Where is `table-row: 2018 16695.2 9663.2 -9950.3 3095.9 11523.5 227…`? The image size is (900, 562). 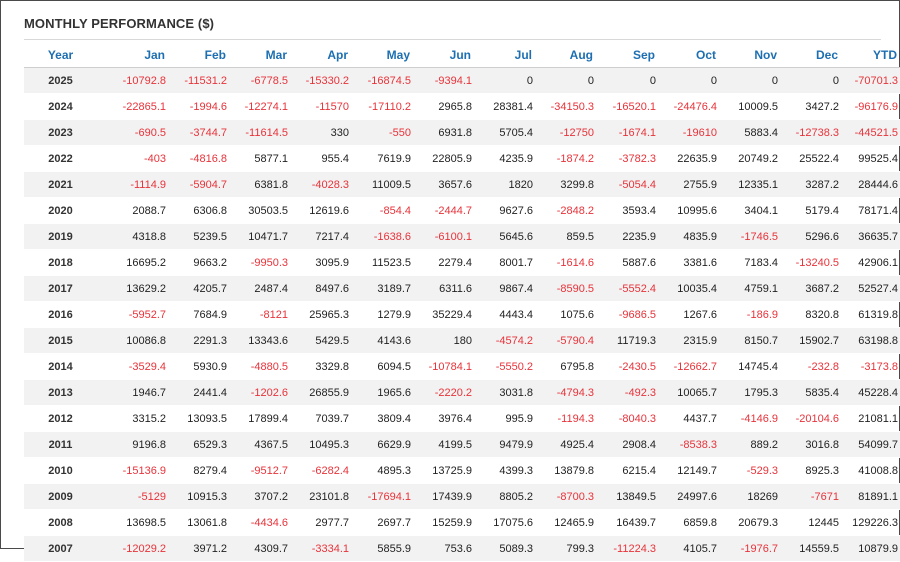 table-row: 2018 16695.2 9663.2 -9950.3 3095.9 11523.5 227… is located at coordinates (462, 262).